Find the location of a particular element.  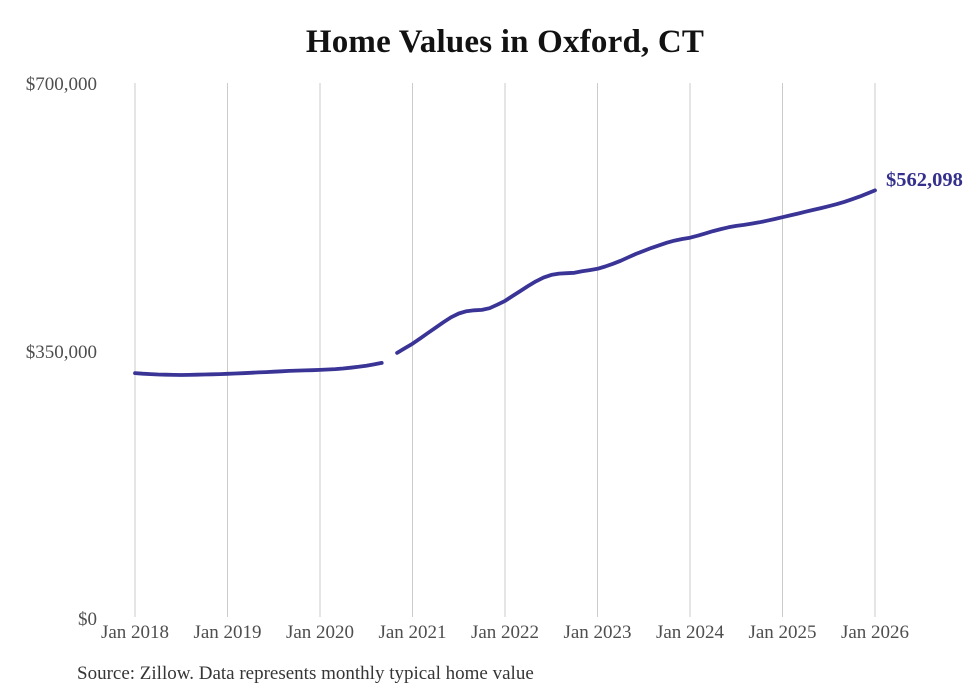

y-tick-label: $700,000 is located at coordinates (61, 84).